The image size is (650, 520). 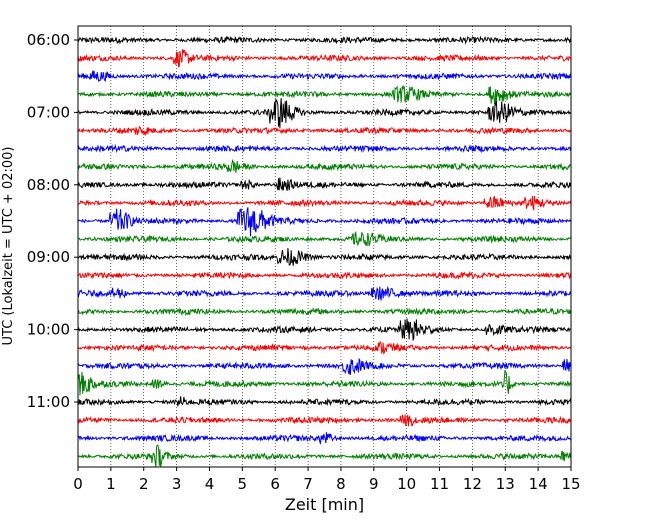 I want to click on x-tick-label: 0, so click(x=78, y=484).